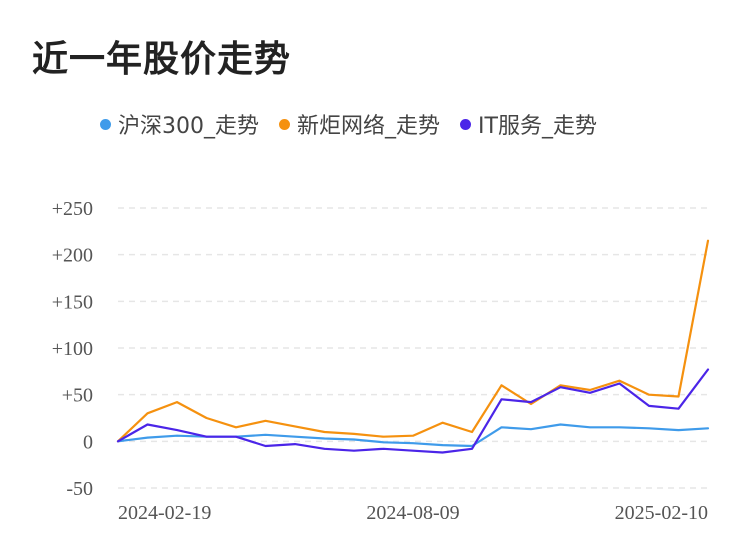  I want to click on legend-label-hs300: 沪深300_走势, so click(188, 126).